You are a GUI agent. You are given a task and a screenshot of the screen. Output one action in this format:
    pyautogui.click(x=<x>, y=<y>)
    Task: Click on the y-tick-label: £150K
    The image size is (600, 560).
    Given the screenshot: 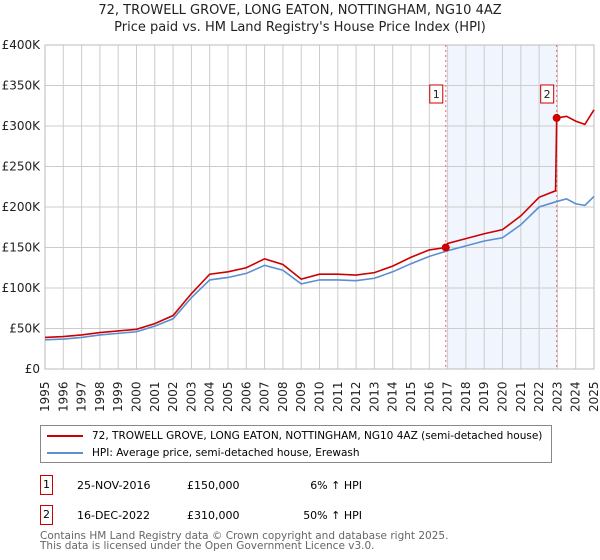 What is the action you would take?
    pyautogui.click(x=22, y=248)
    